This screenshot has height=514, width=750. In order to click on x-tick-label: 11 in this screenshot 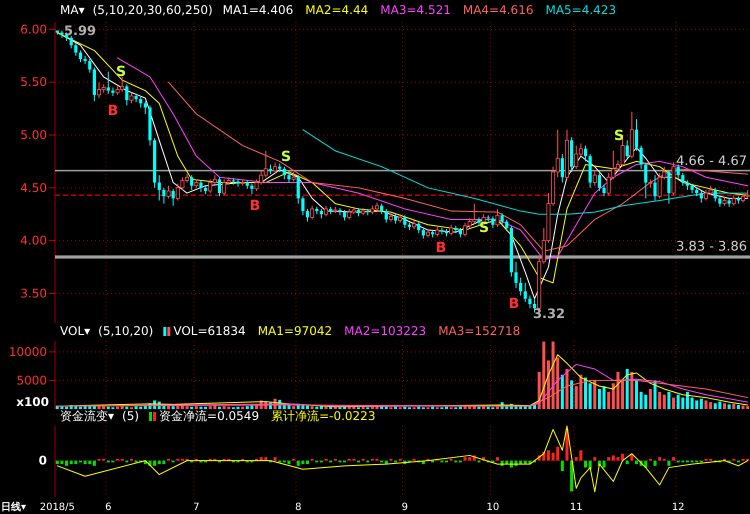, I will do `click(576, 507)`.